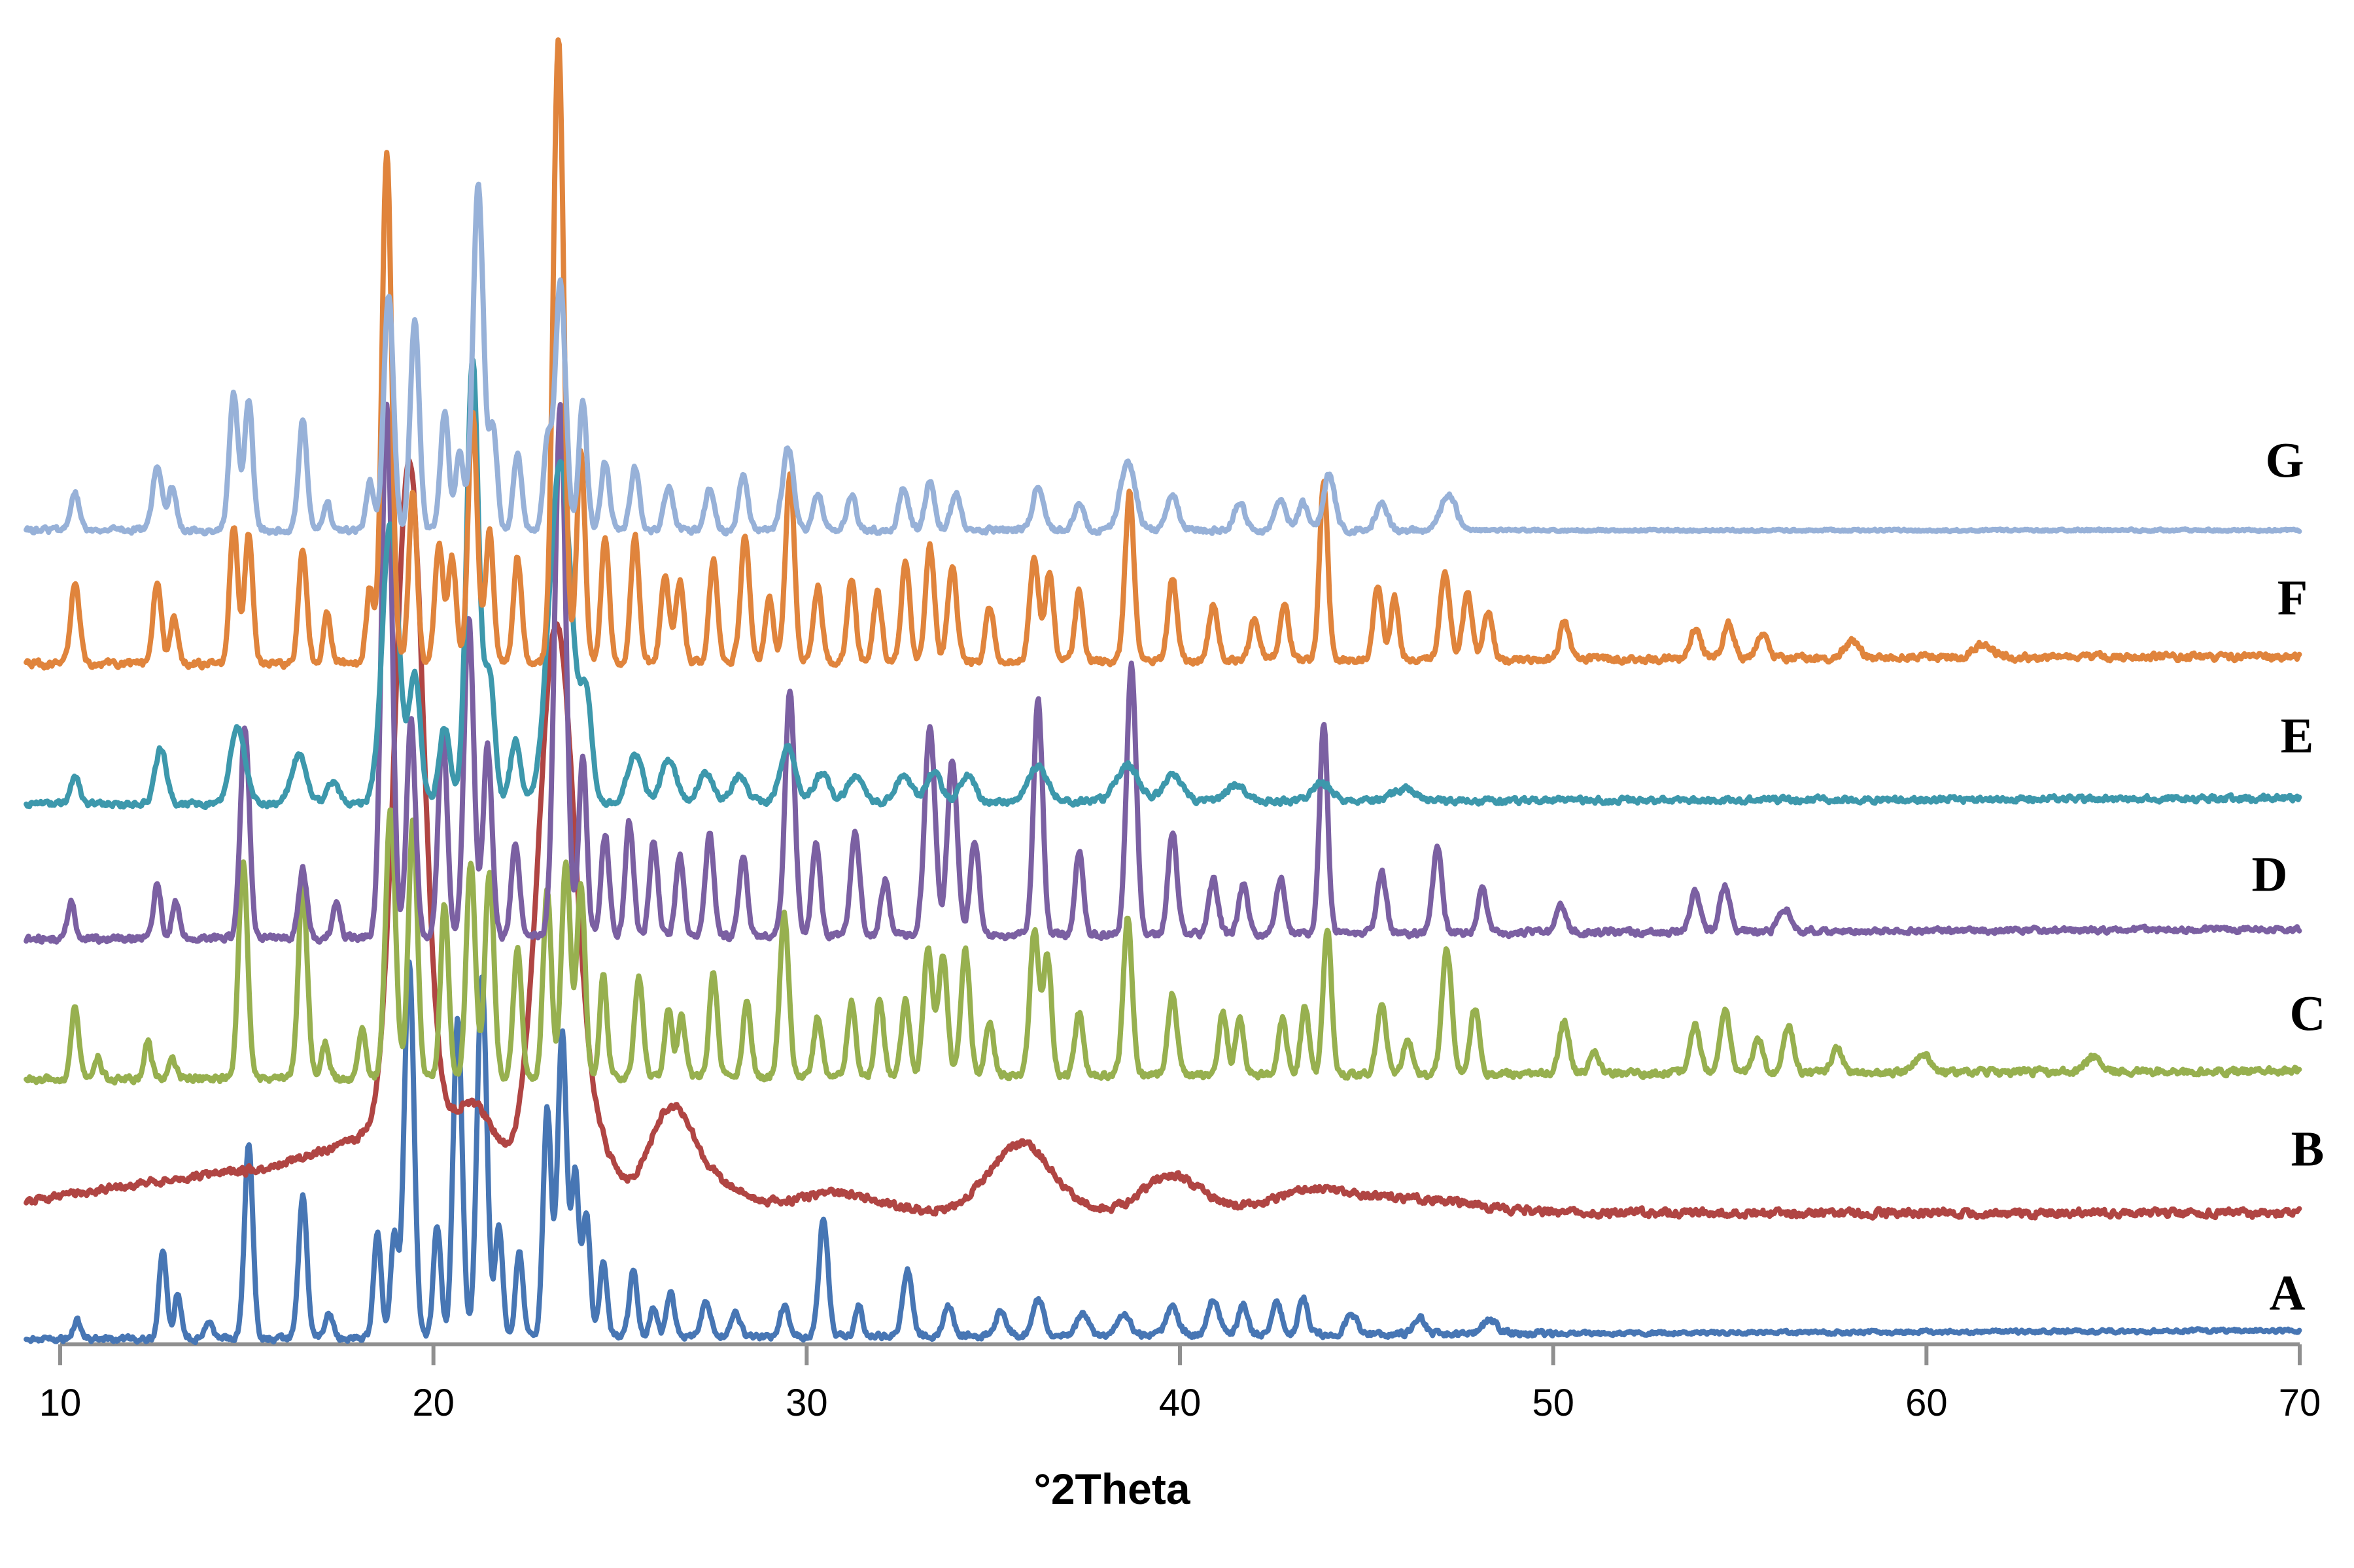 Image resolution: width=2354 pixels, height=1568 pixels. What do you see at coordinates (2300, 1403) in the screenshot?
I see `x-tick-label: 70` at bounding box center [2300, 1403].